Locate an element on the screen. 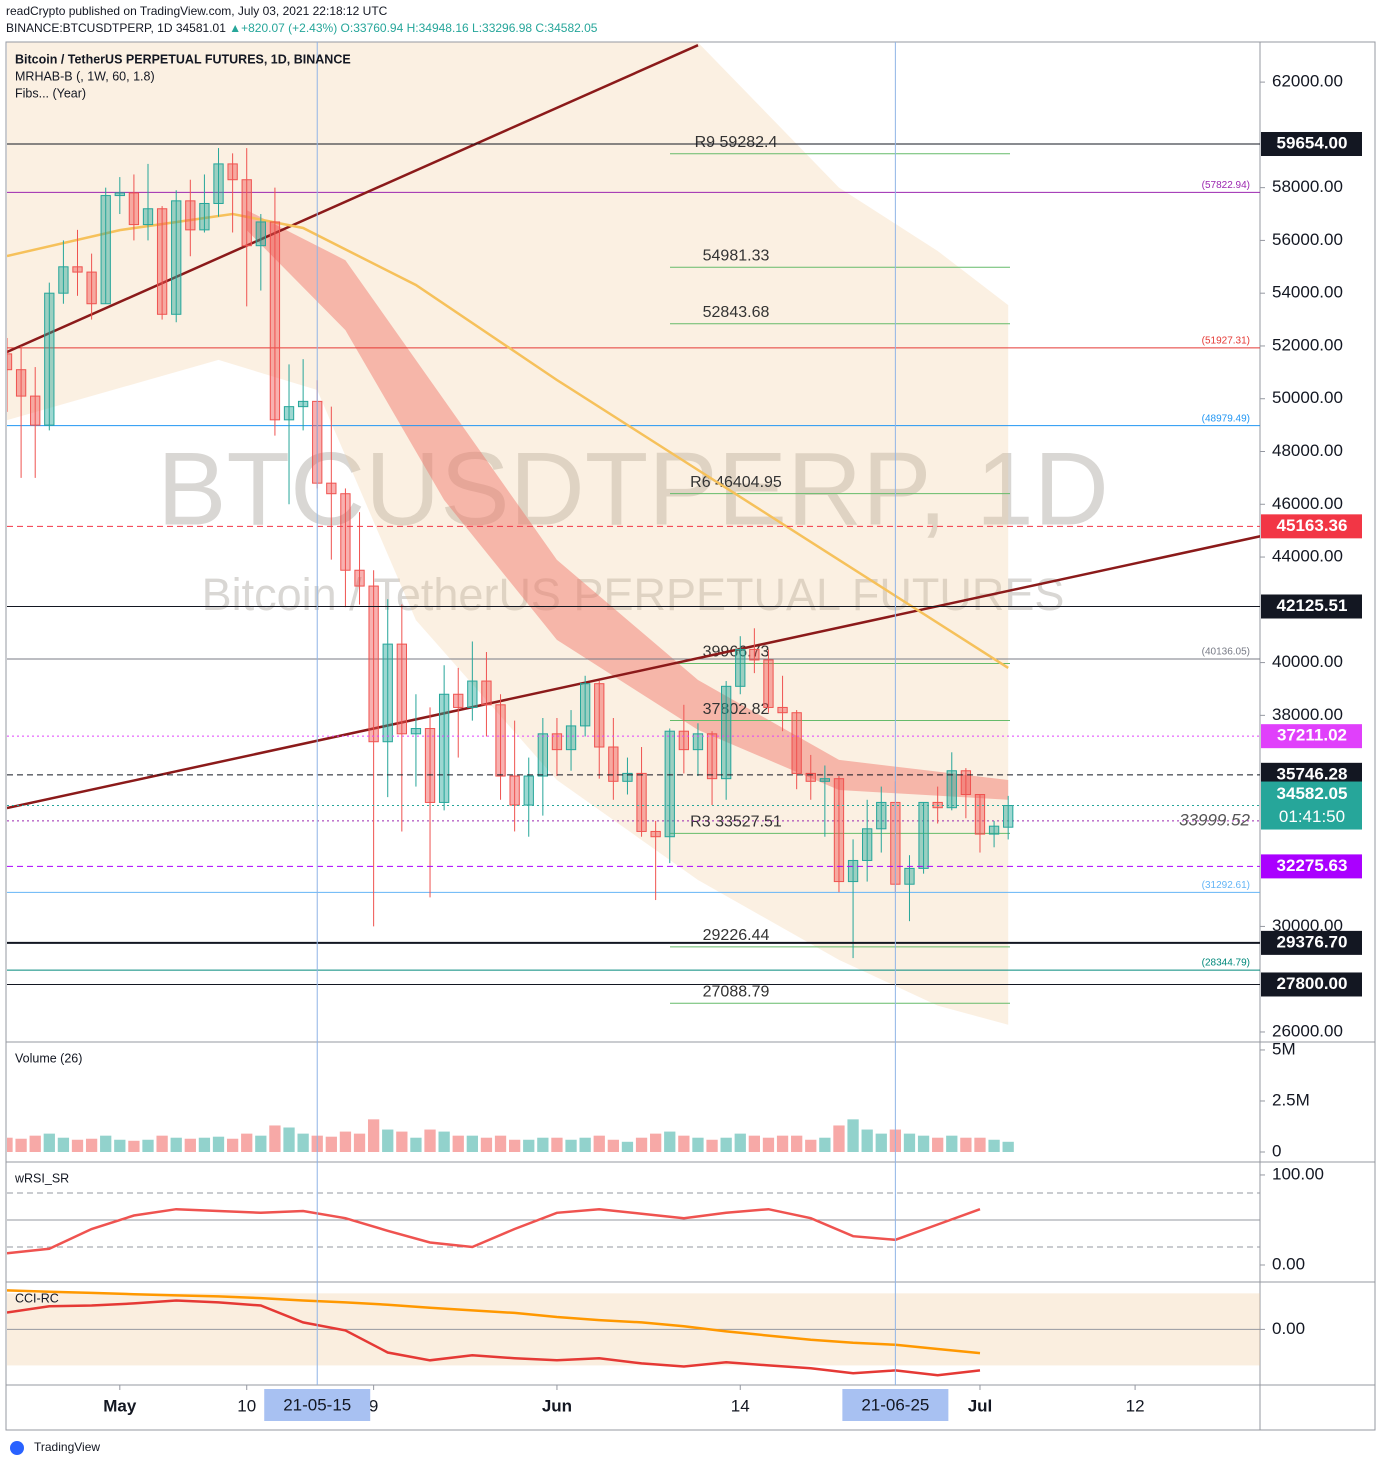  y-tick-label: 0 is located at coordinates (1276, 1150).